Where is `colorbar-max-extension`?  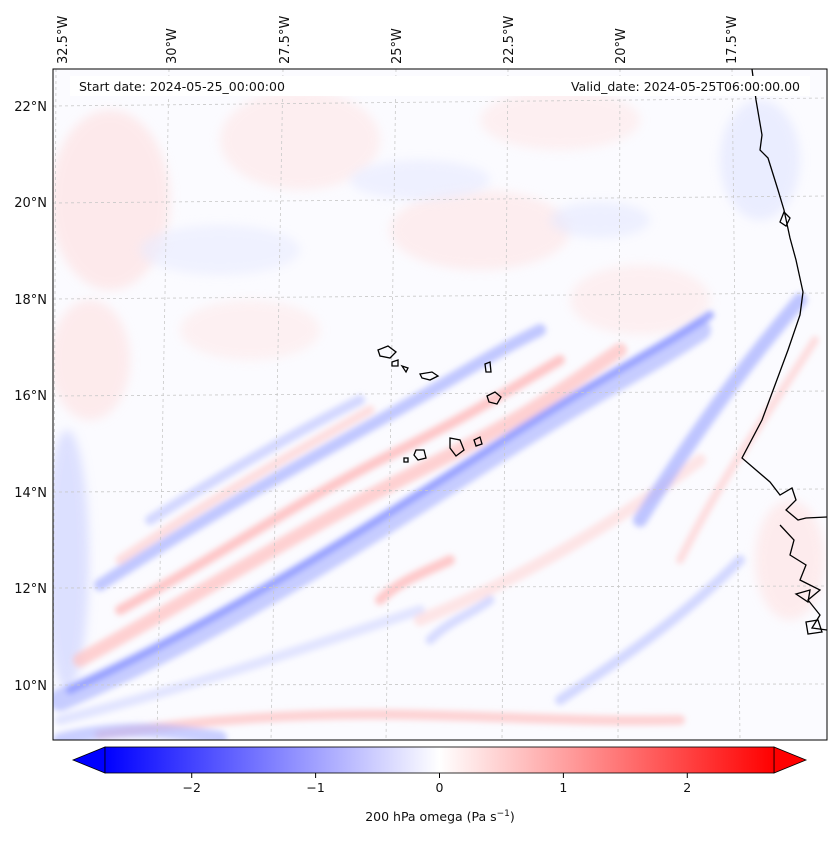 colorbar-max-extension is located at coordinates (790, 760).